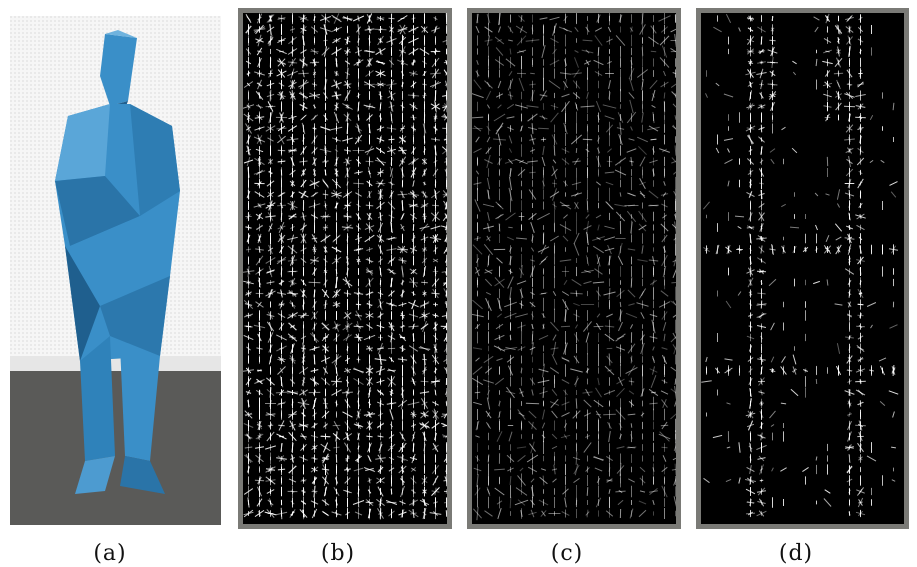  What do you see at coordinates (115, 448) in the screenshot?
I see `floor` at bounding box center [115, 448].